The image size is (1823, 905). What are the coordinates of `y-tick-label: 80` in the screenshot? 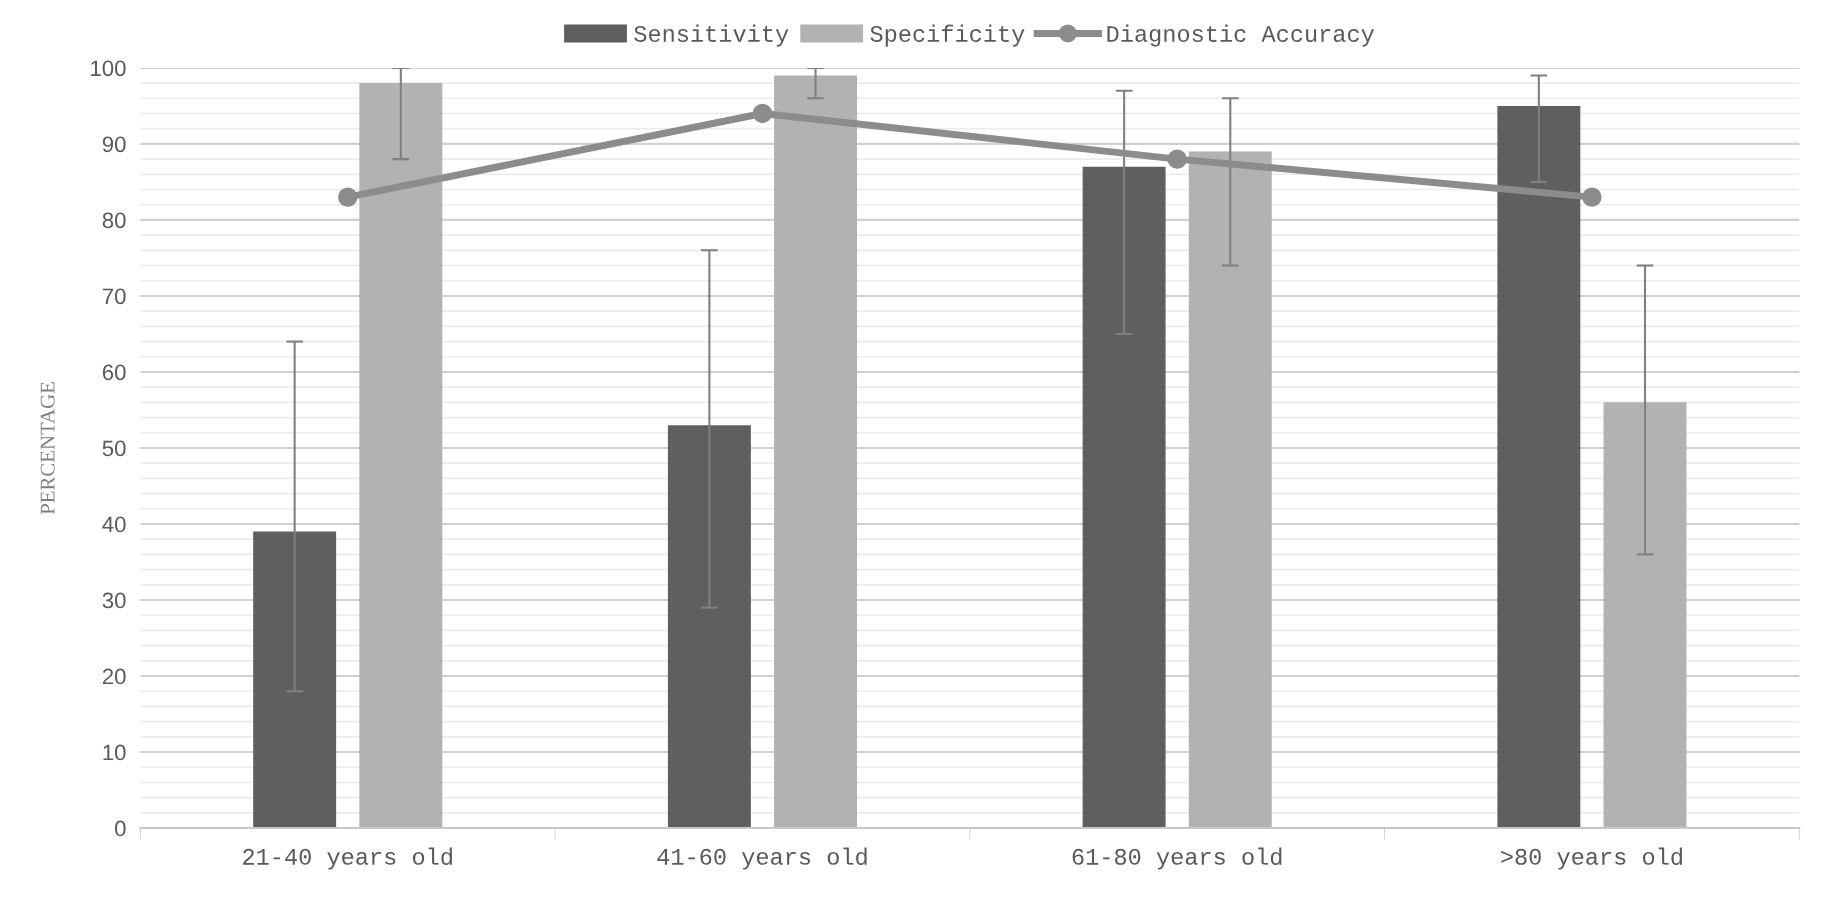 It's located at (114, 220).